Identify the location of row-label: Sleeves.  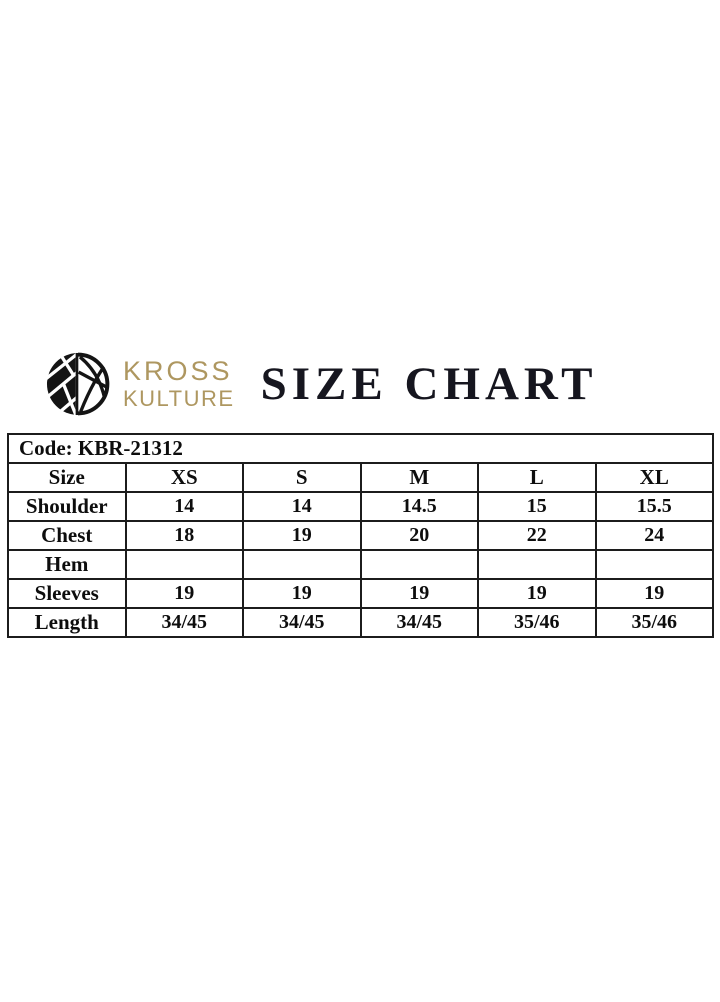
(67, 593).